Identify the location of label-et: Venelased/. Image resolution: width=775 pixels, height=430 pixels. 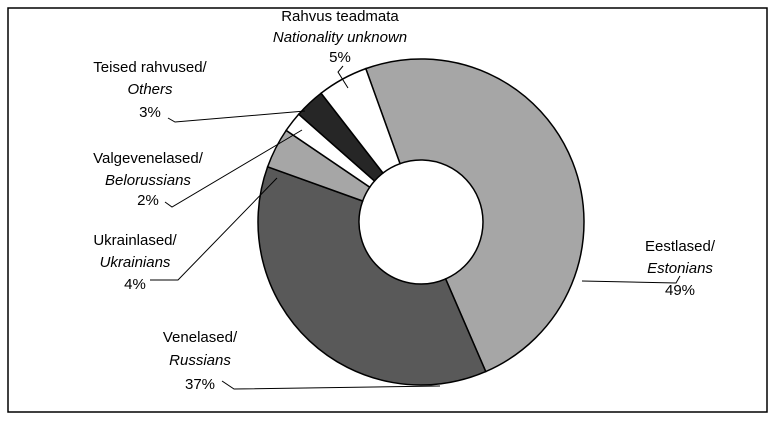
(200, 337).